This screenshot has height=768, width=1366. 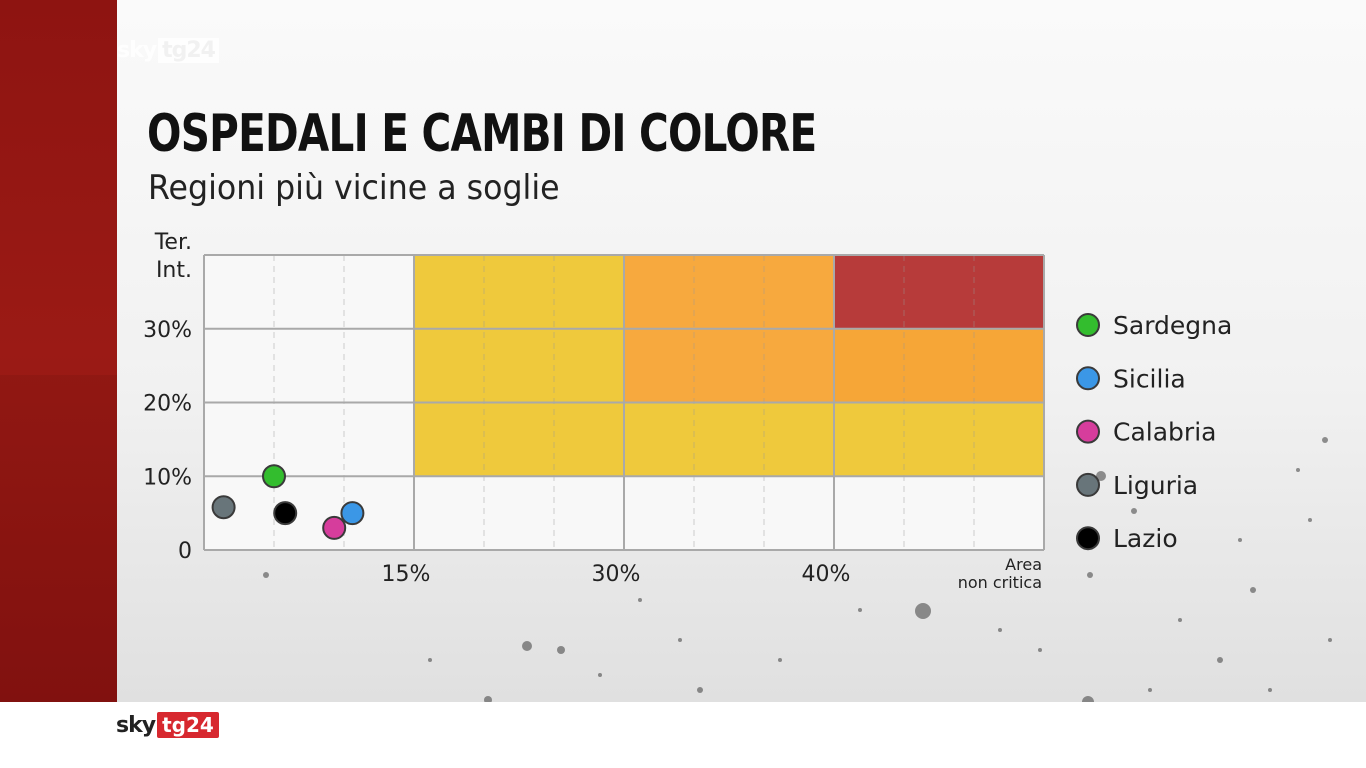 I want to click on legend-marker-sicilia, so click(x=1088, y=378).